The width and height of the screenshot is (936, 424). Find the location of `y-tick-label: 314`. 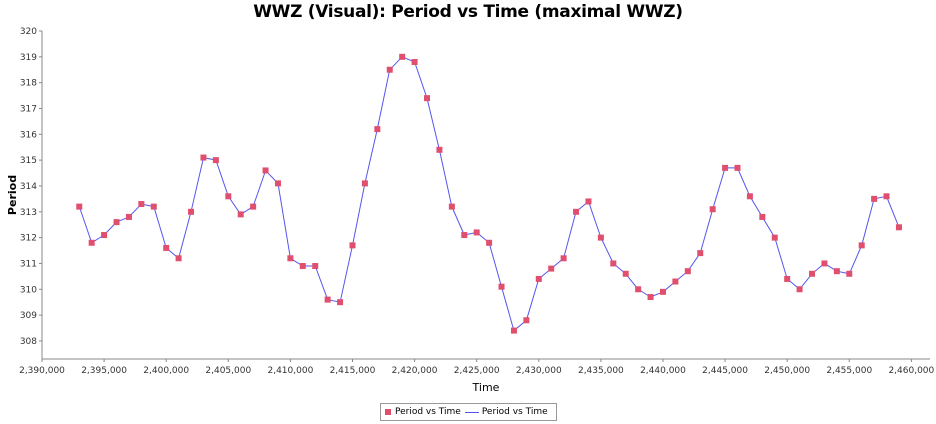

y-tick-label: 314 is located at coordinates (28, 187).